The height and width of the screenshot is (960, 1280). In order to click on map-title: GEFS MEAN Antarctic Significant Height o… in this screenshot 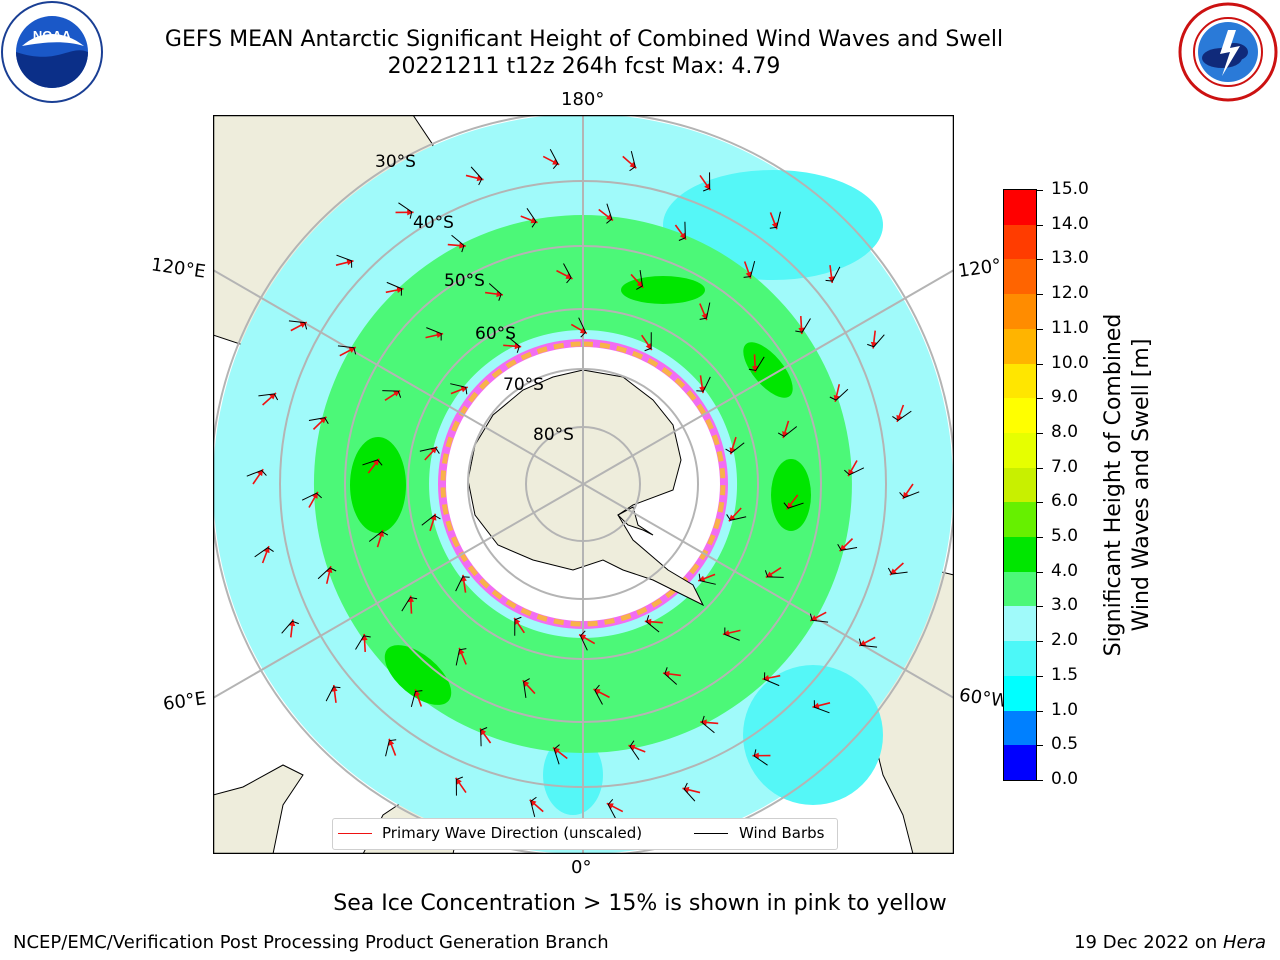, I will do `click(584, 39)`.